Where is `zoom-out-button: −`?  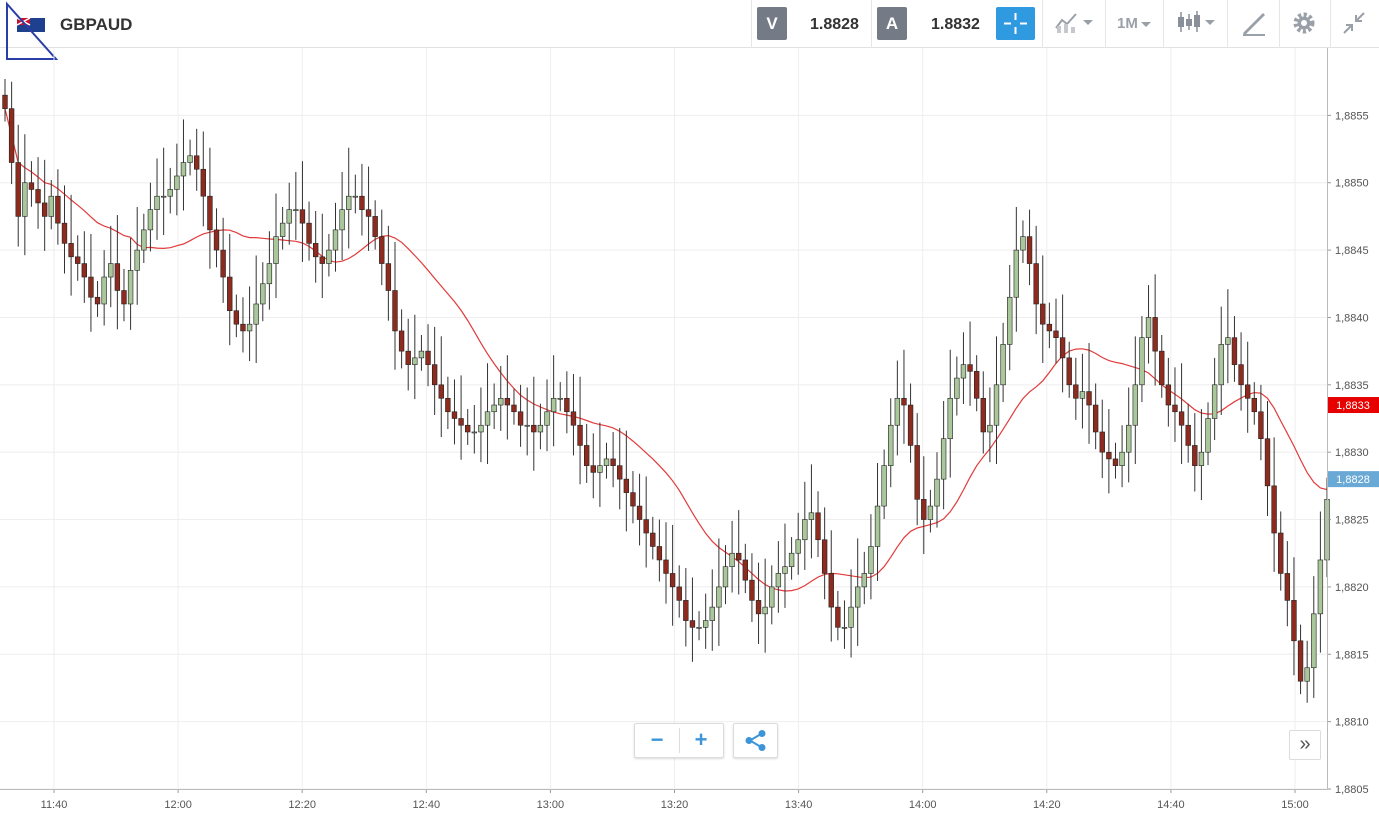 zoom-out-button: − is located at coordinates (657, 739).